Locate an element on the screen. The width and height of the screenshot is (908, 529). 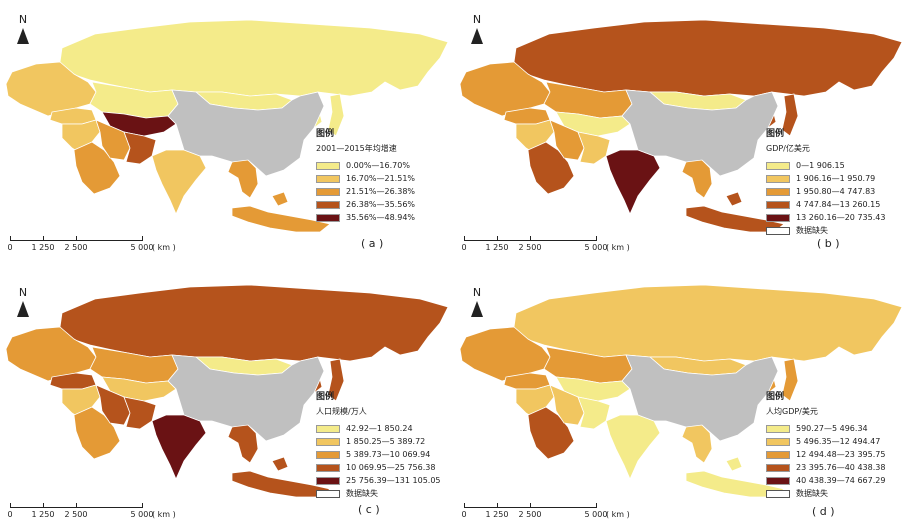
north-arrow: N is located at coordinates (23, 29).